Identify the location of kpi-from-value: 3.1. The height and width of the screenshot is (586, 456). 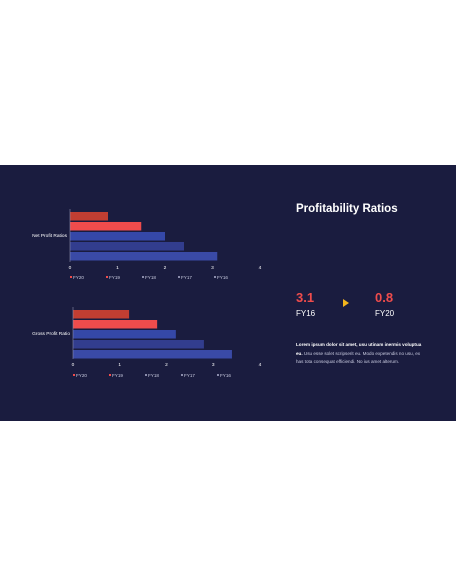
(305, 297).